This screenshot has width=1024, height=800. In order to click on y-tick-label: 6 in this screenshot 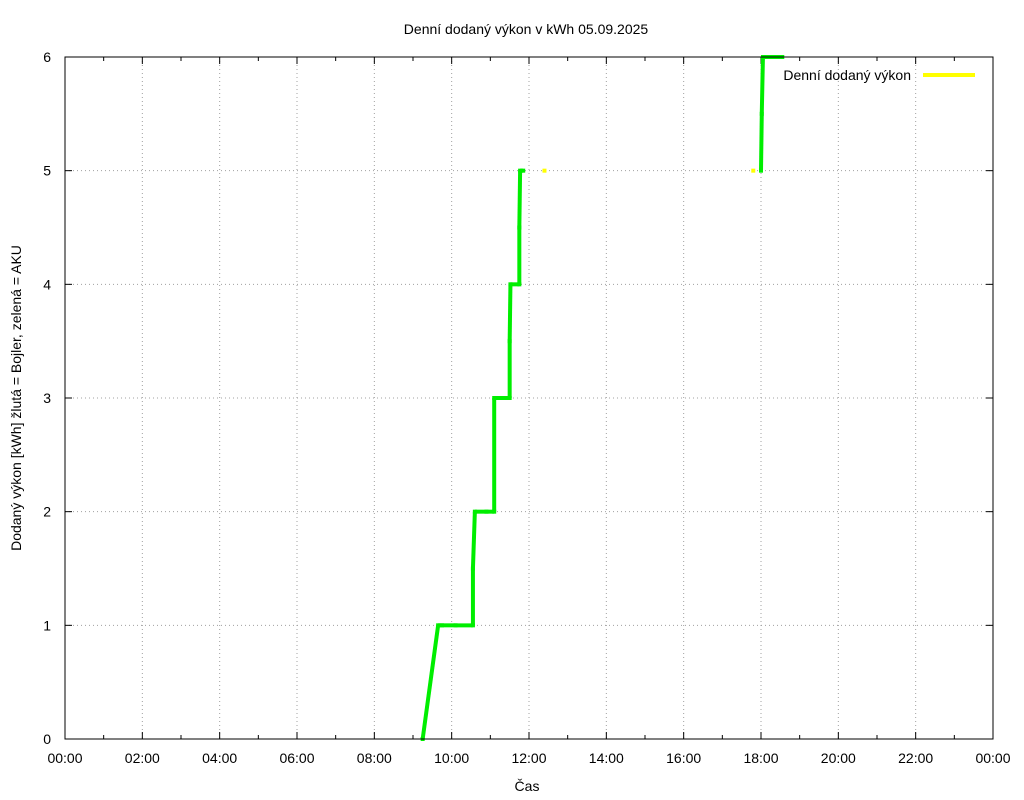, I will do `click(47, 57)`.